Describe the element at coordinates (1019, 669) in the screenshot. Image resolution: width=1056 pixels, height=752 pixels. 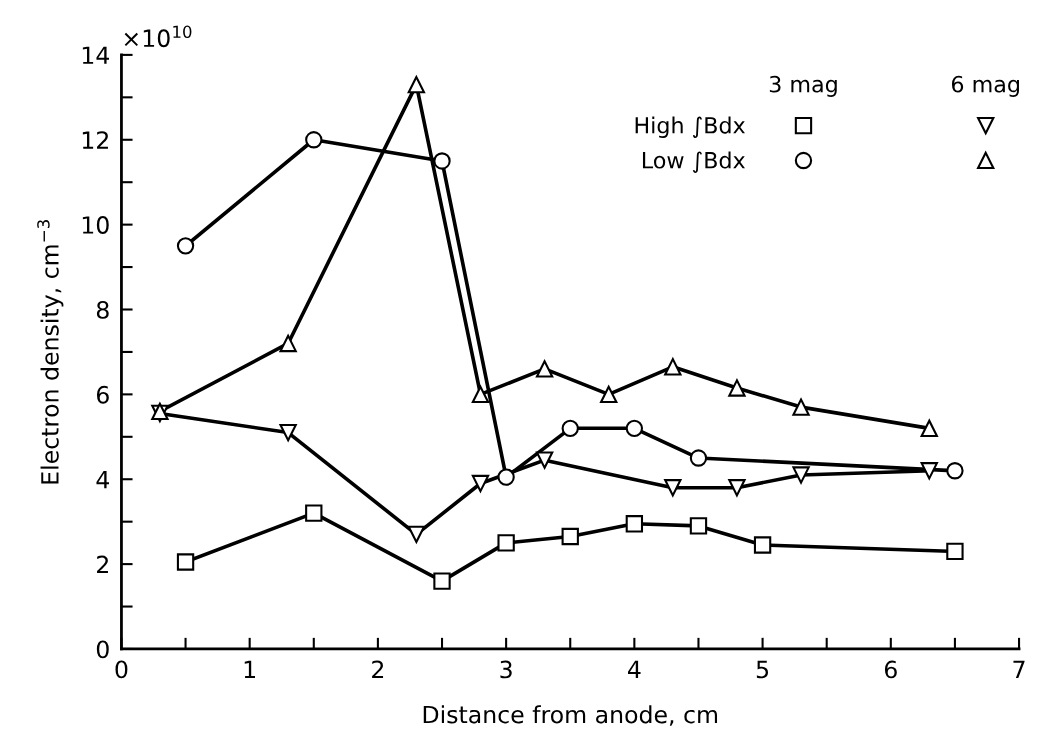
I see `x-tick-label: 7` at that location.